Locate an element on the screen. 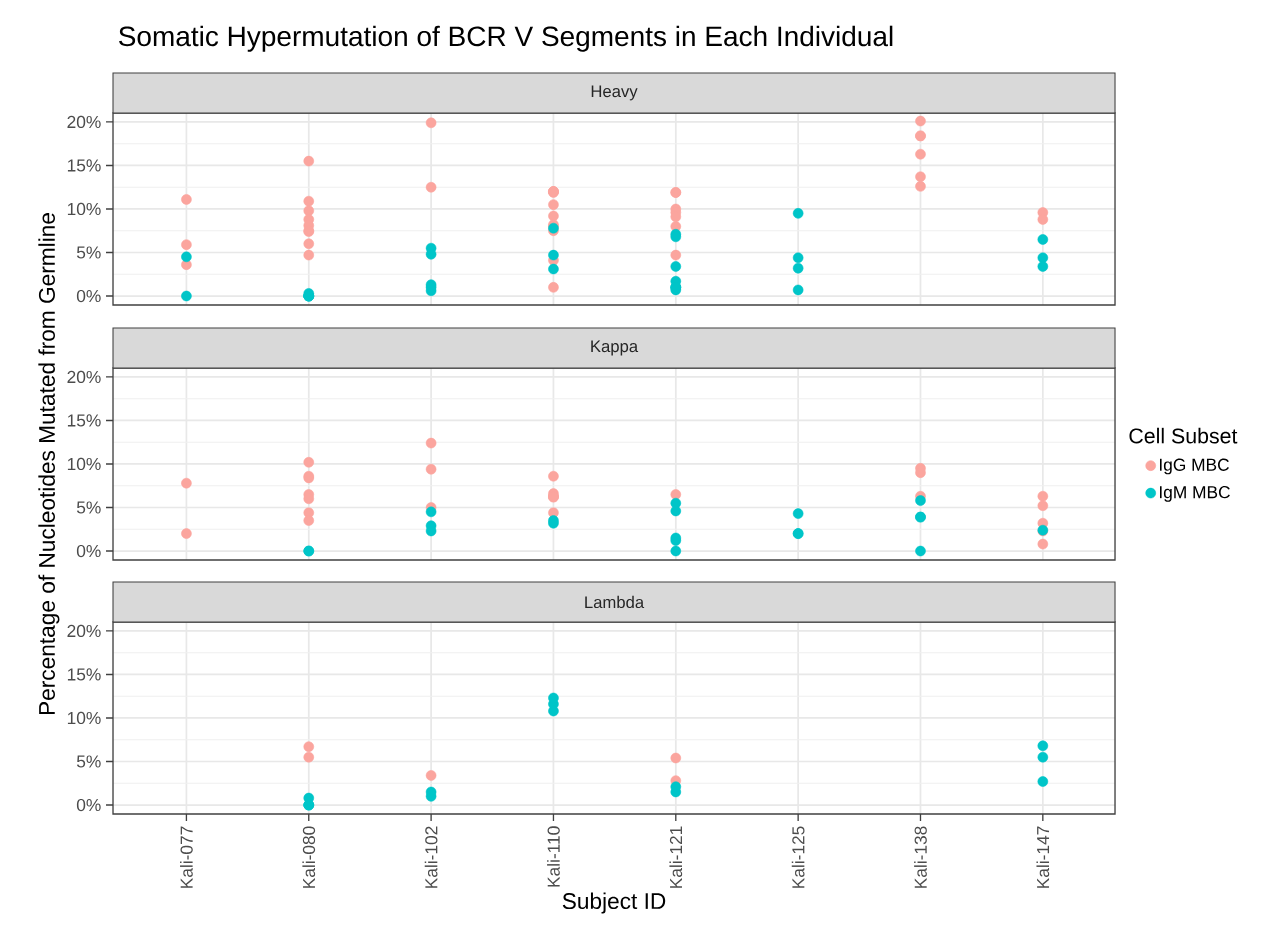  x-tick-label: Kali-125 is located at coordinates (798, 857).